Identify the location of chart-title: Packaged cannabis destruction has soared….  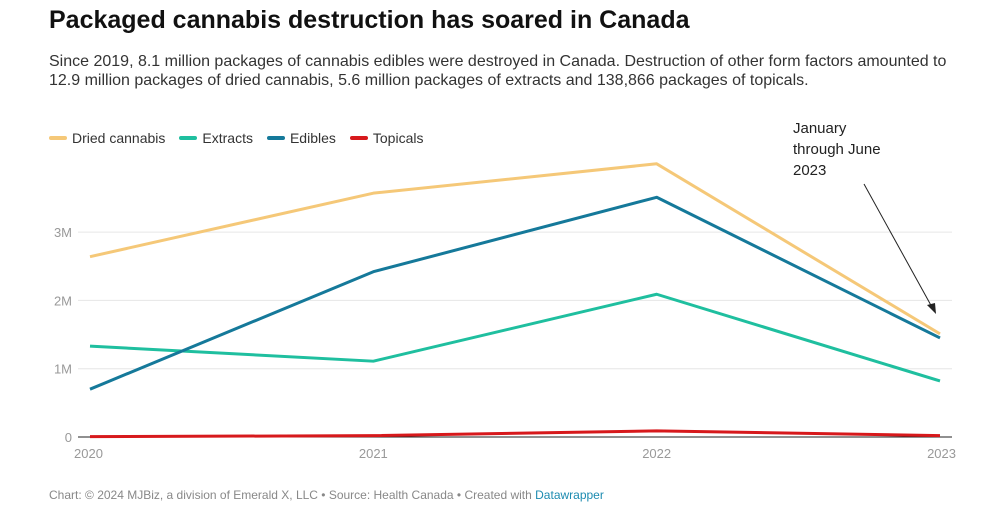
(369, 20).